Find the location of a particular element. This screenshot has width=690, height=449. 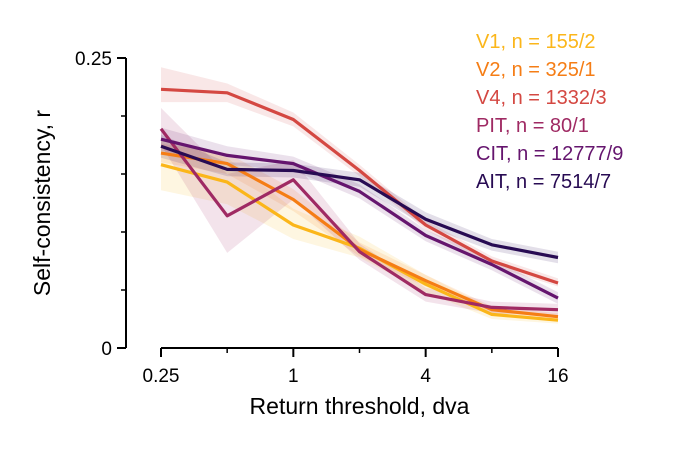

x-tick-label: 16 is located at coordinates (557, 376).